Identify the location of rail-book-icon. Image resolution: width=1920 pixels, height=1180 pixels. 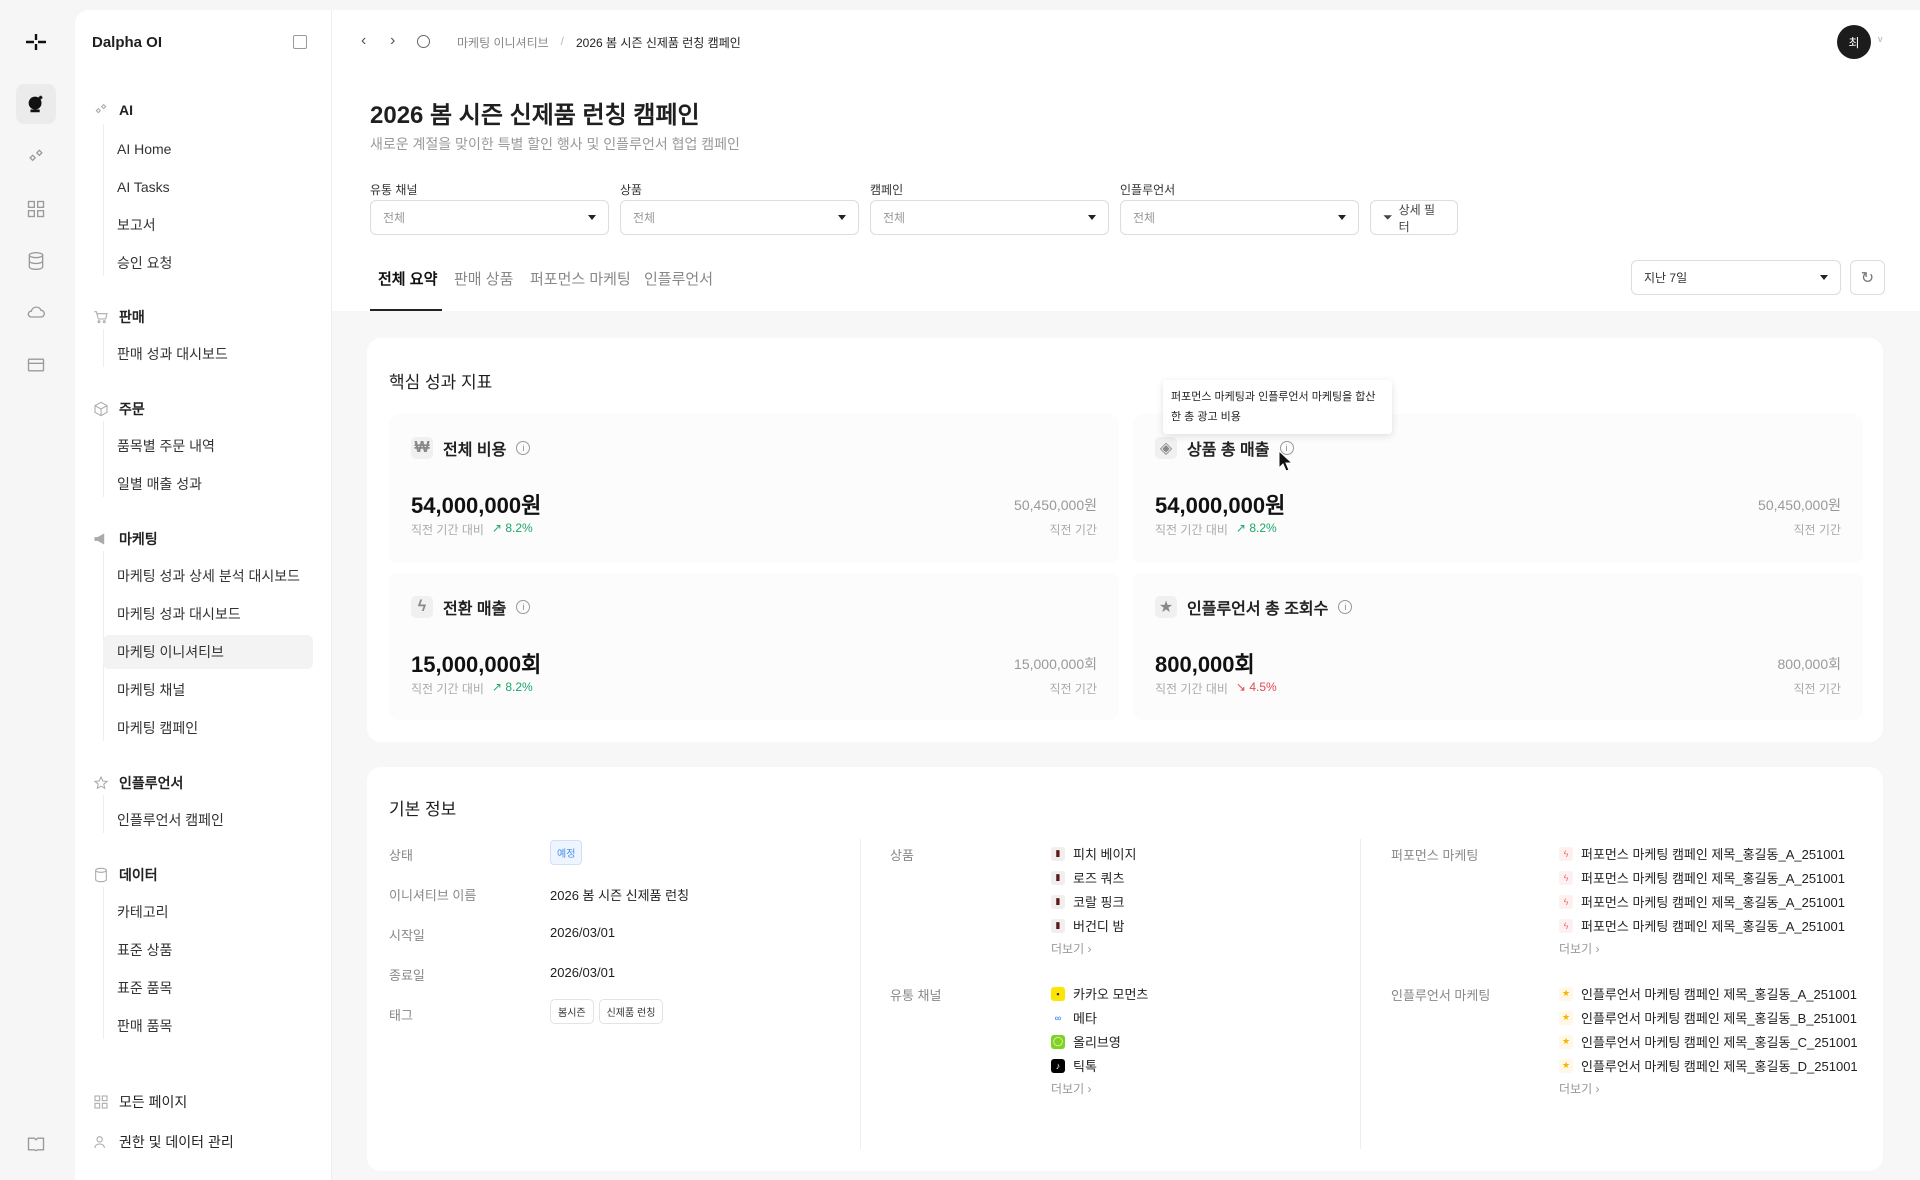
(36, 1144).